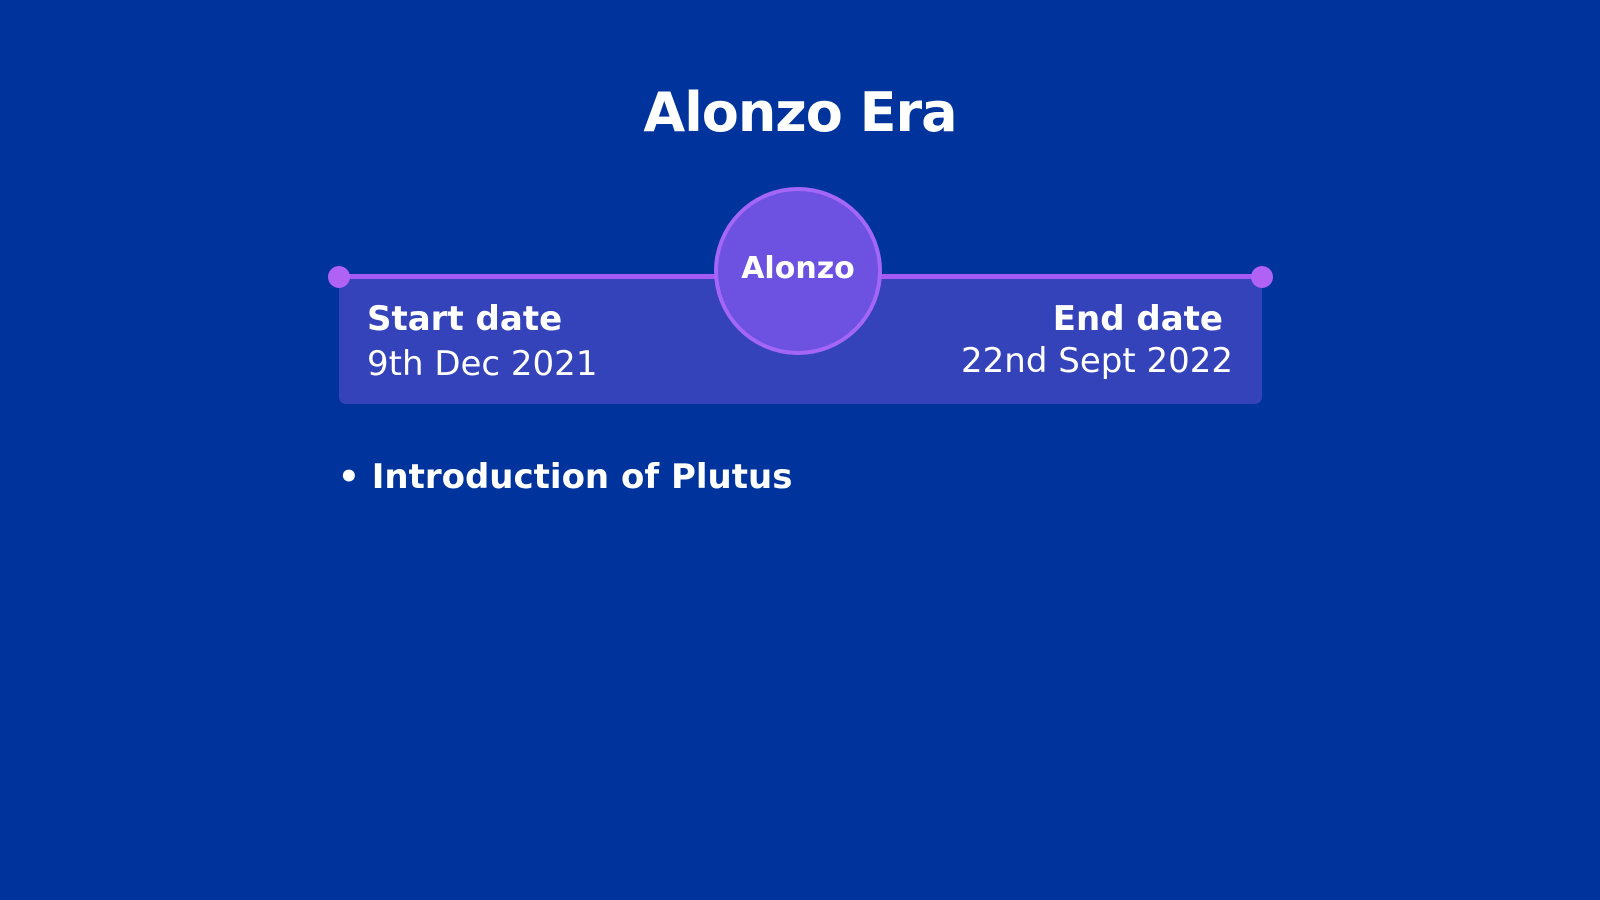 The width and height of the screenshot is (1600, 900). I want to click on bullet-list: • Introduction of Plutus, so click(565, 477).